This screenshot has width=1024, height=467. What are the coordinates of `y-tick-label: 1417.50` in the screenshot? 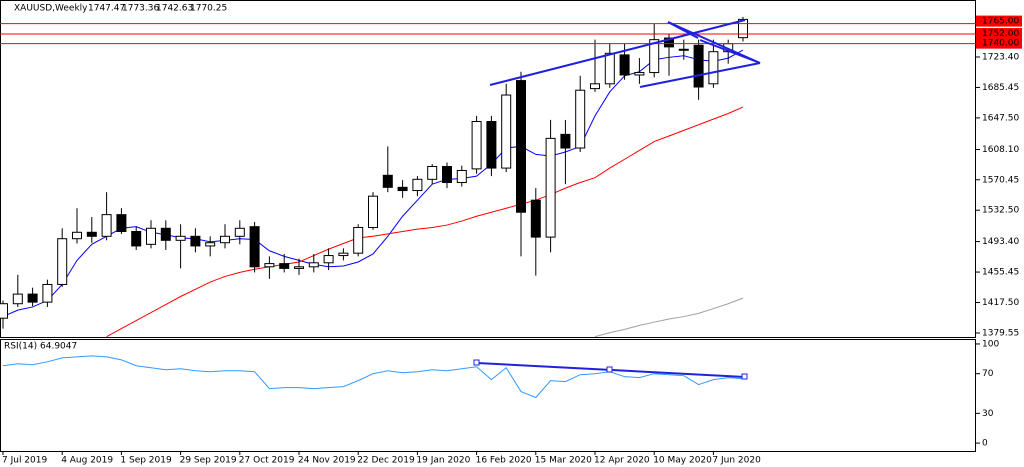 It's located at (1000, 303).